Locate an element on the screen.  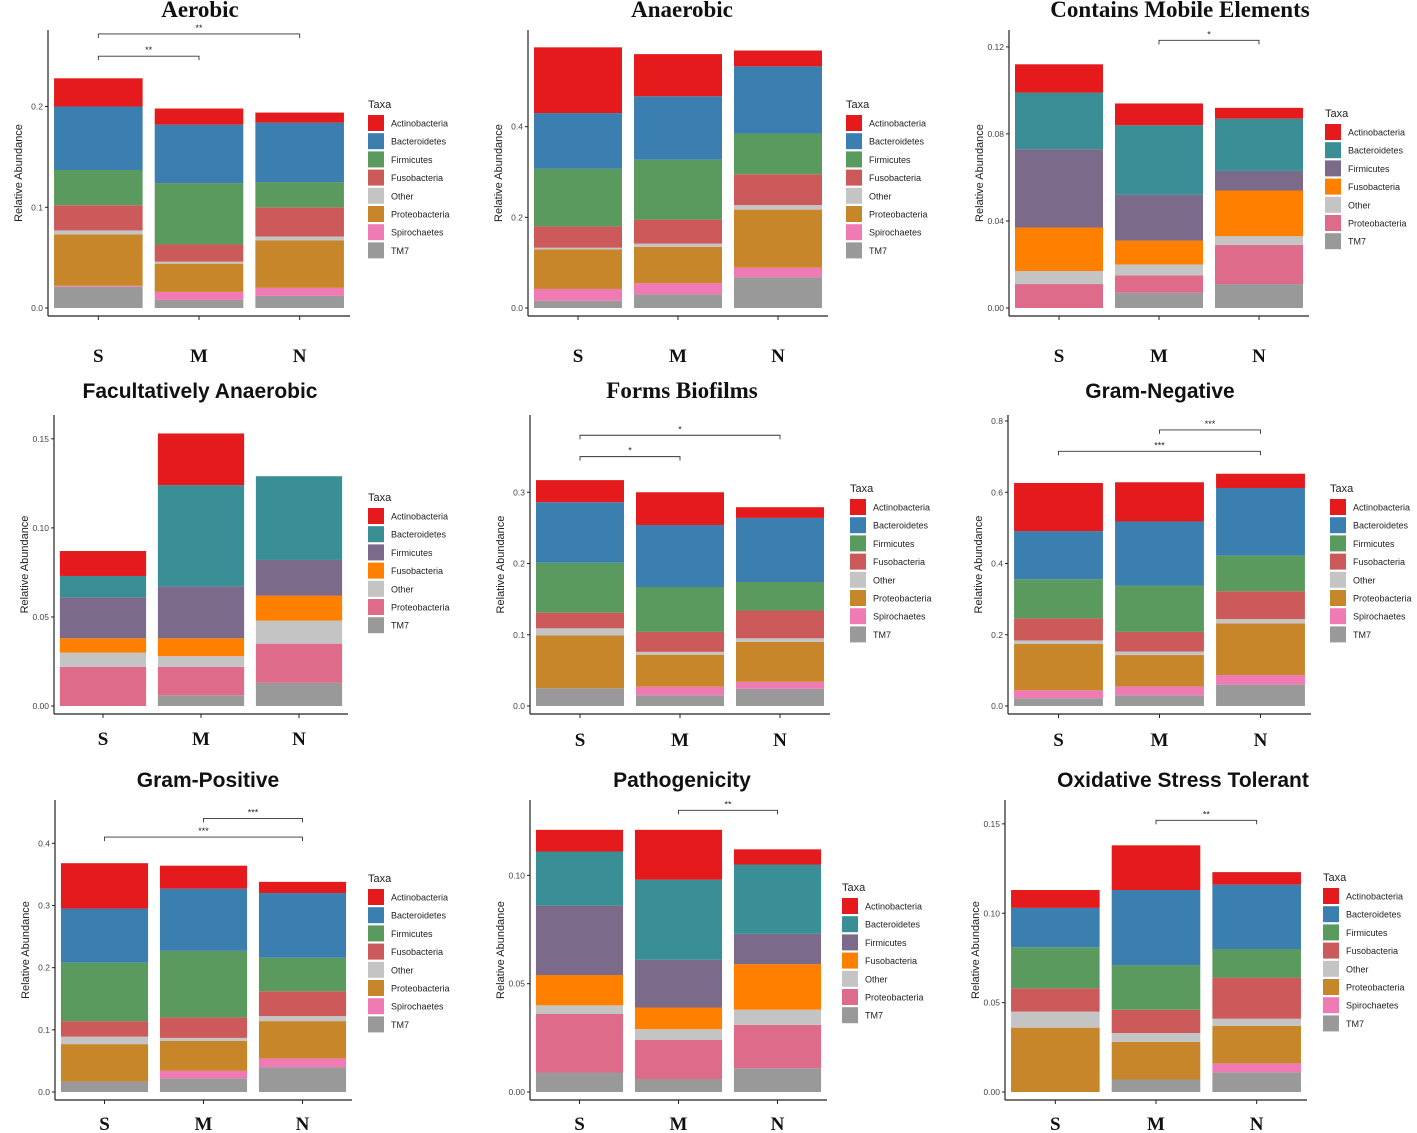
y-tick-label: 0.2 is located at coordinates (997, 635).